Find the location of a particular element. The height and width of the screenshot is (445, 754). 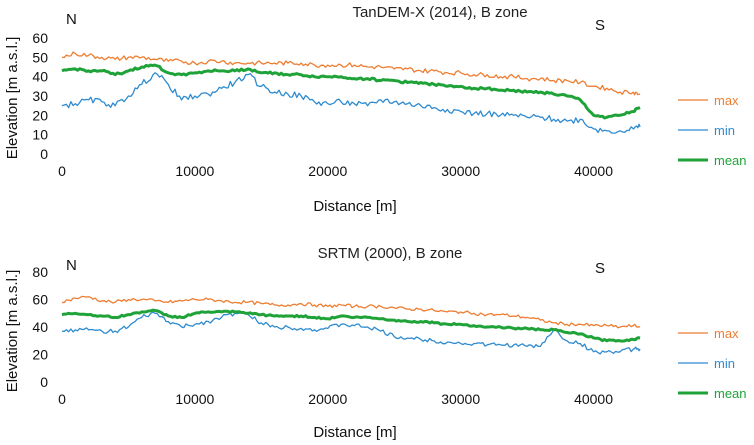

chart-1-x-tick-label: 20000 is located at coordinates (327, 171).